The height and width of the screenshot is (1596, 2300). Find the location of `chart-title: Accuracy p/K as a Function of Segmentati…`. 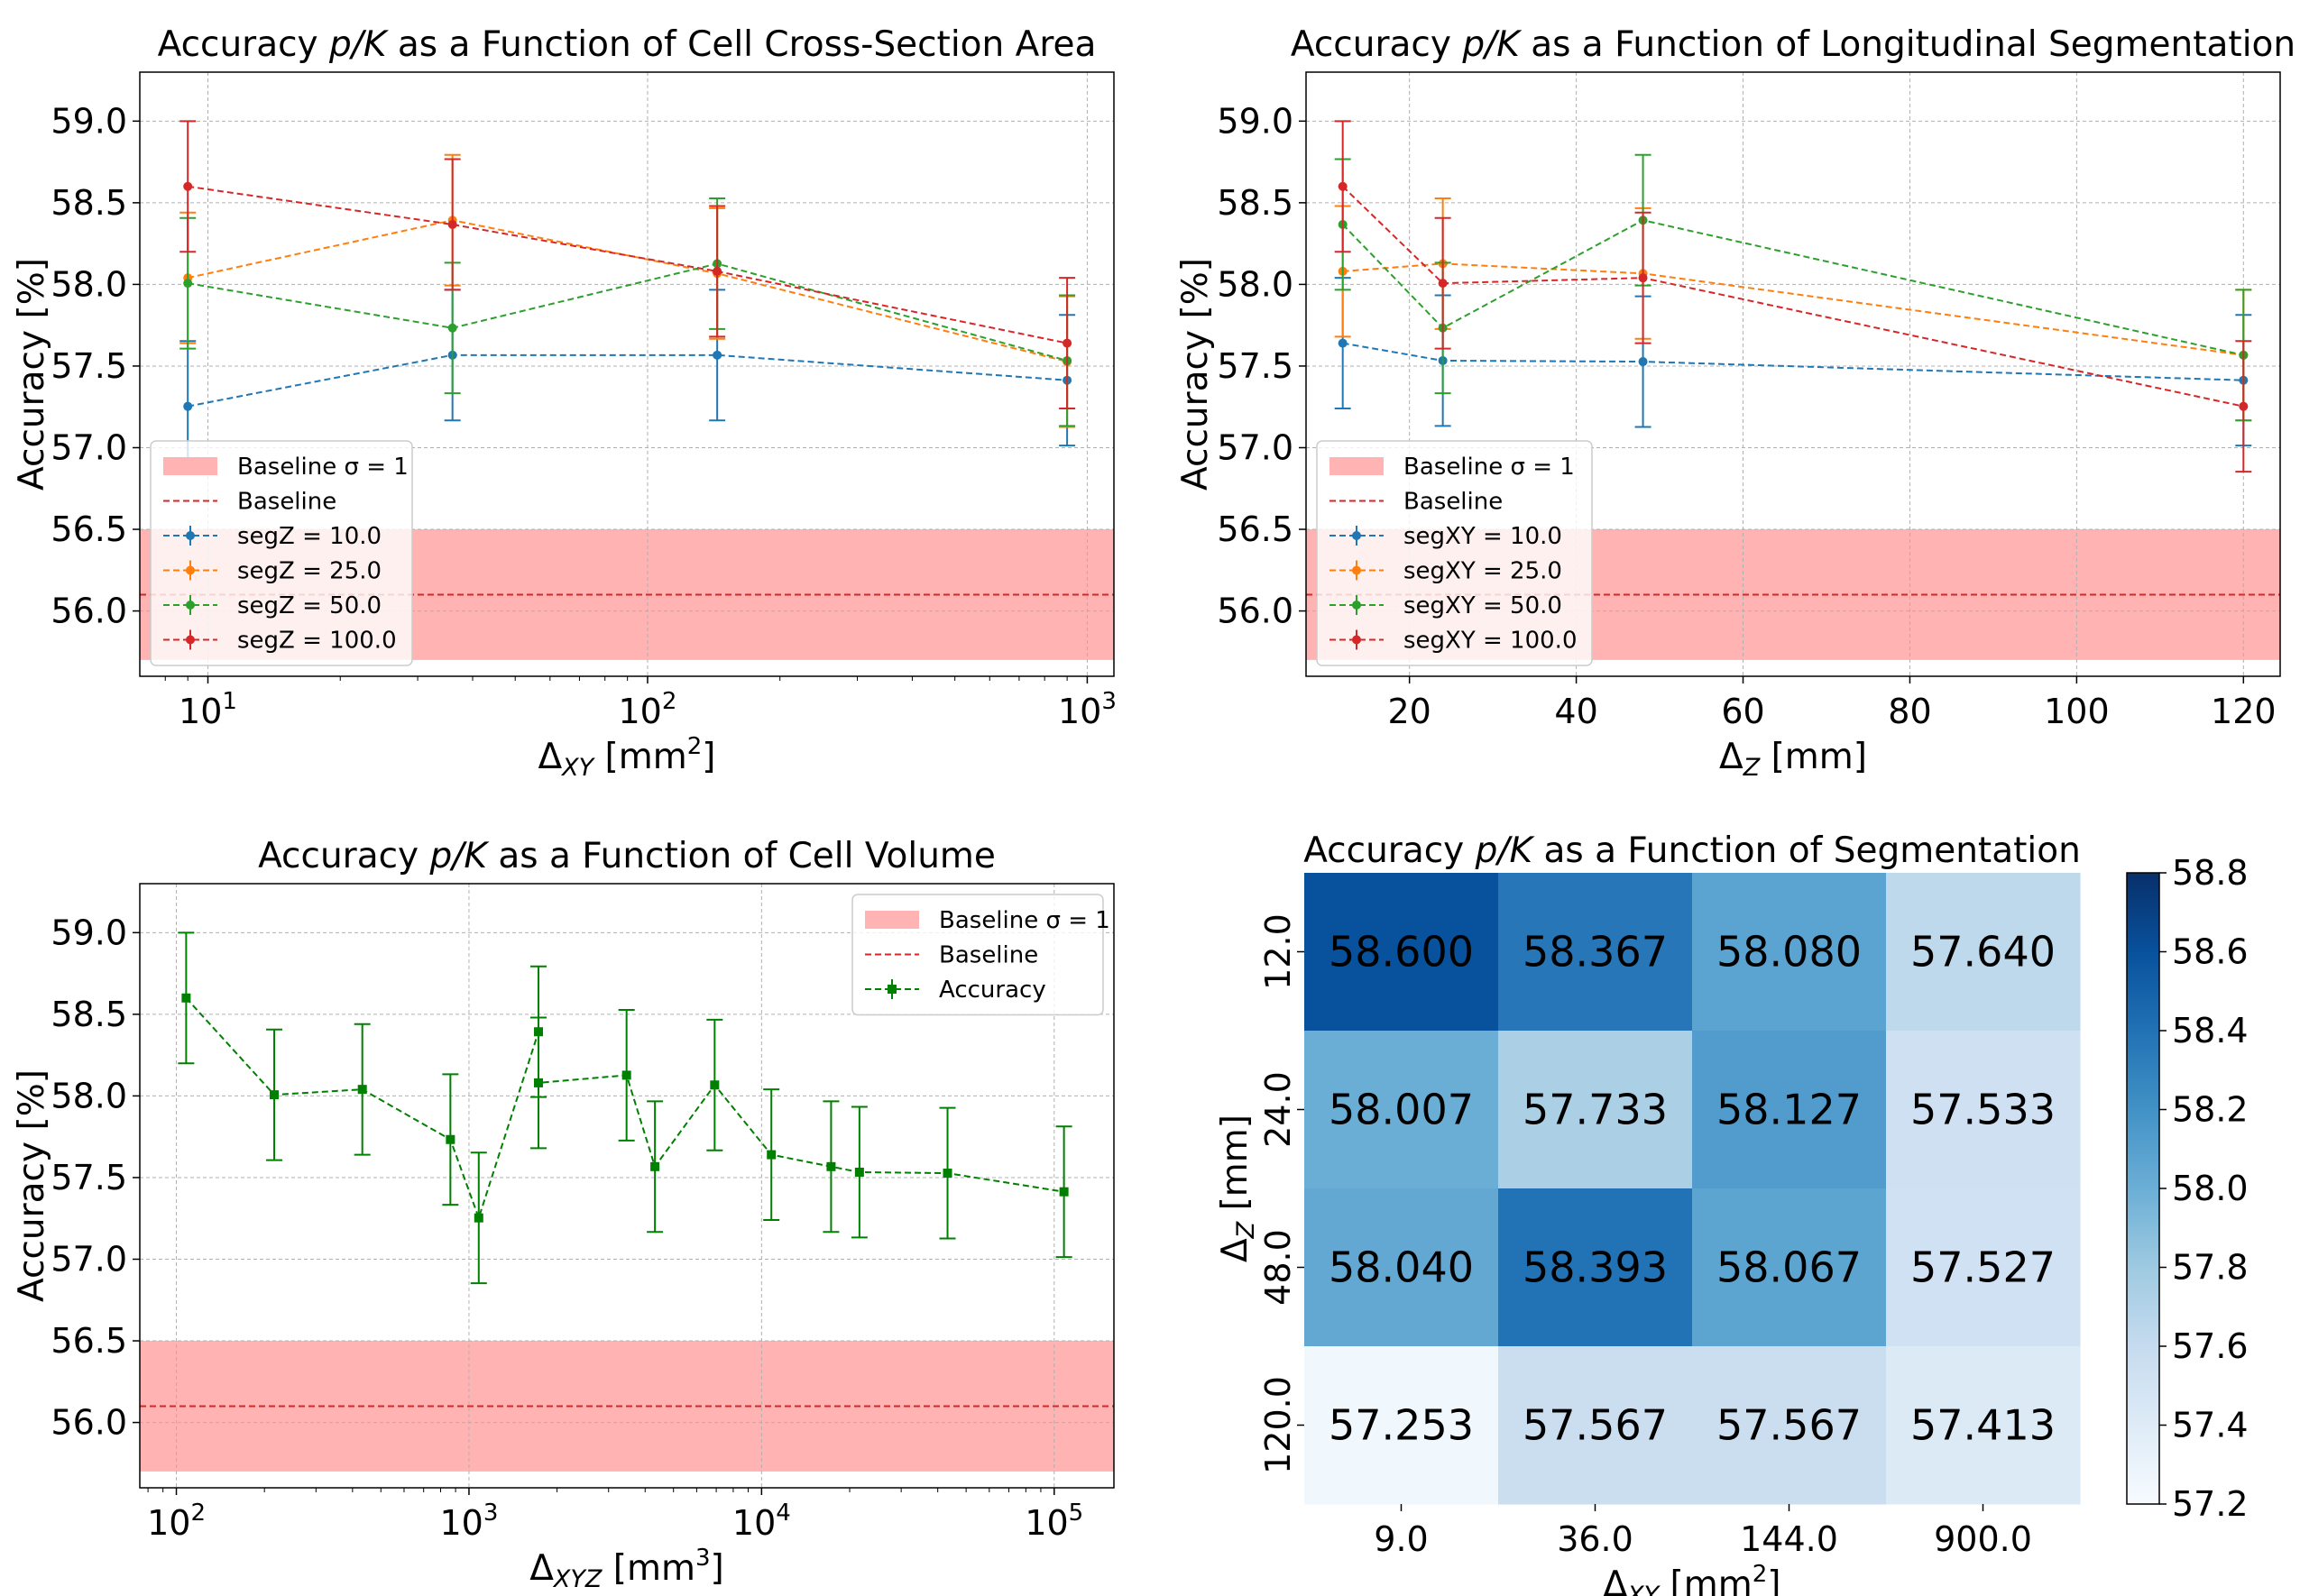

chart-title: Accuracy p/K as a Function of Segmentati… is located at coordinates (1692, 850).